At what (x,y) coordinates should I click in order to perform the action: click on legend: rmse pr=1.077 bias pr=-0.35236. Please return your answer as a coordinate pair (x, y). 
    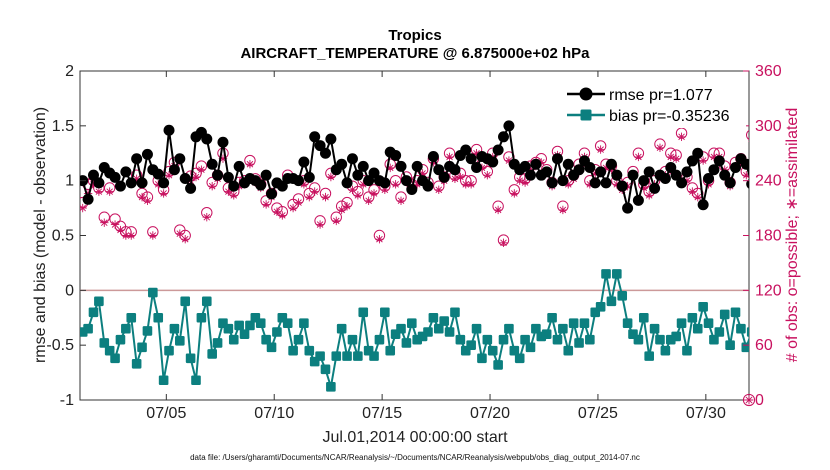
    Looking at the image, I should click on (653, 103).